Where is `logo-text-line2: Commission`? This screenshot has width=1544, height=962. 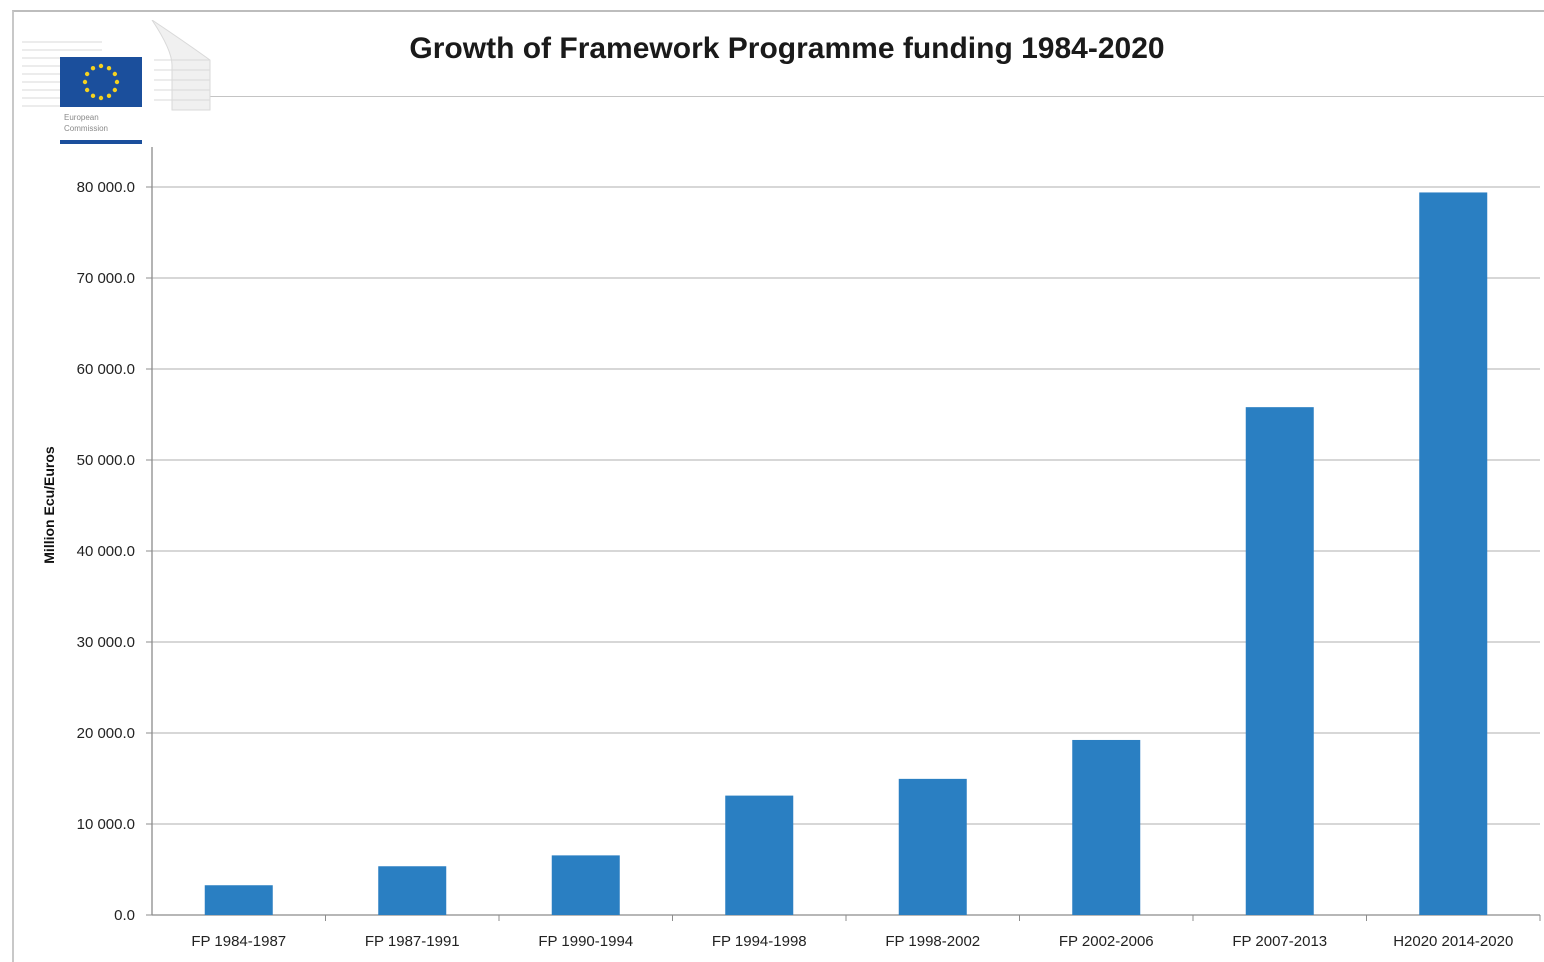 logo-text-line2: Commission is located at coordinates (86, 128).